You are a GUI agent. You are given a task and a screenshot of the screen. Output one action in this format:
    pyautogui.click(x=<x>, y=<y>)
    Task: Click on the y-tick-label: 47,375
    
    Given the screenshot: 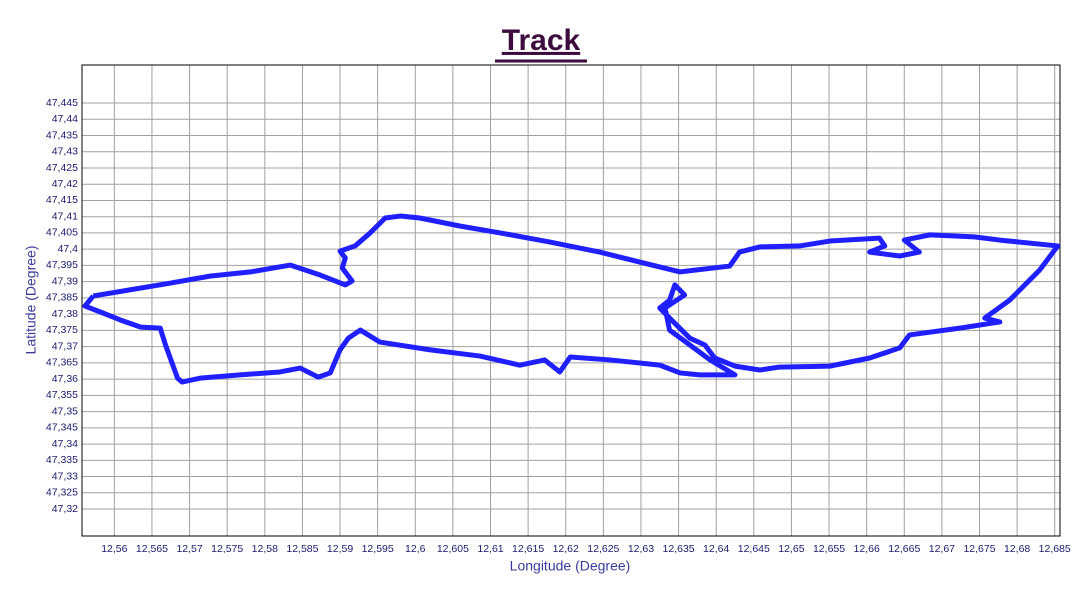 What is the action you would take?
    pyautogui.click(x=62, y=330)
    